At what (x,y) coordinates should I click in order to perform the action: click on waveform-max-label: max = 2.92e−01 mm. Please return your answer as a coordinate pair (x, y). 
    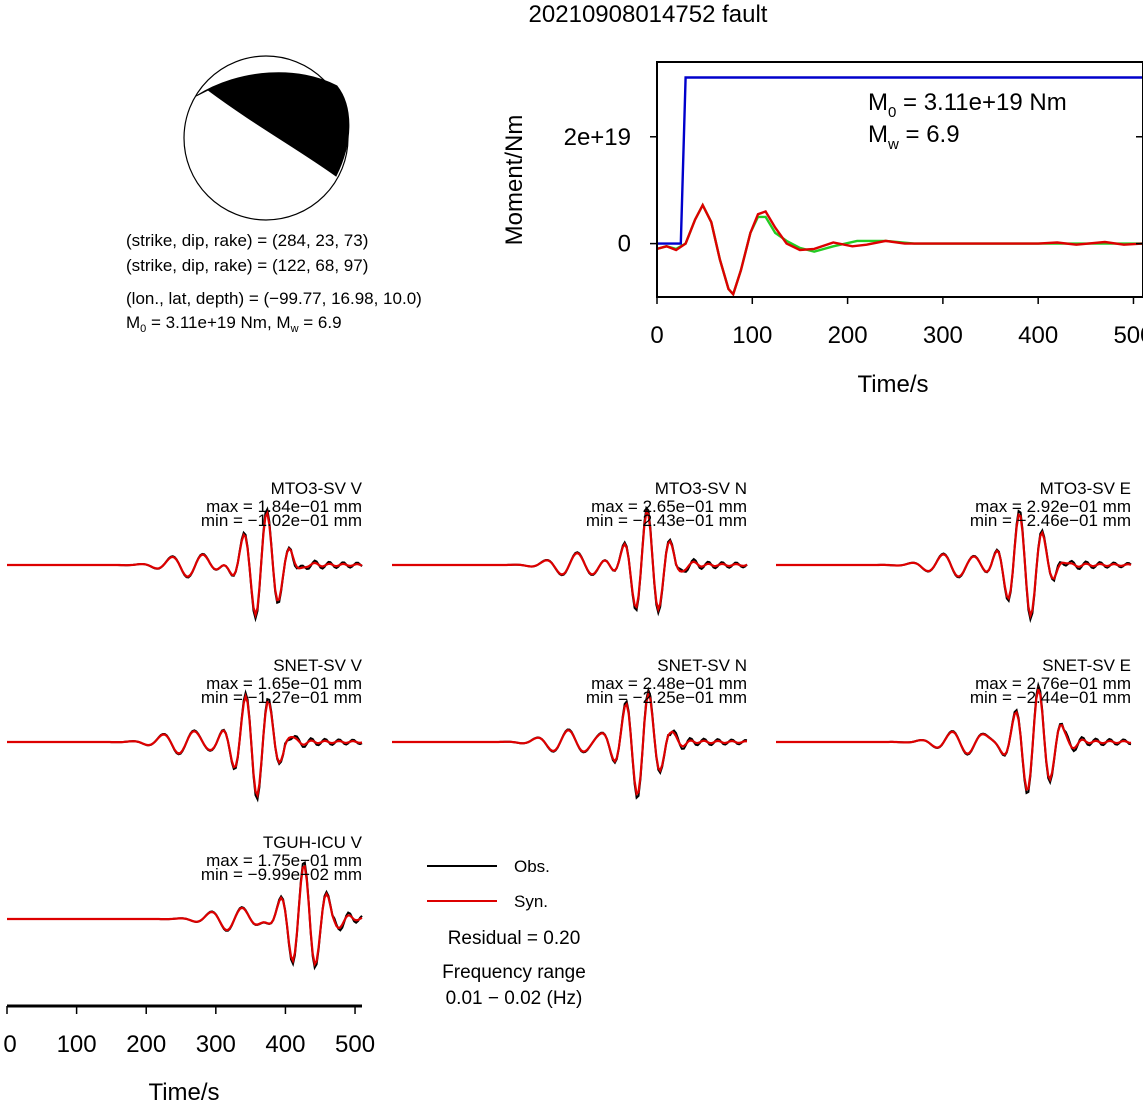
    Looking at the image, I should click on (1053, 506).